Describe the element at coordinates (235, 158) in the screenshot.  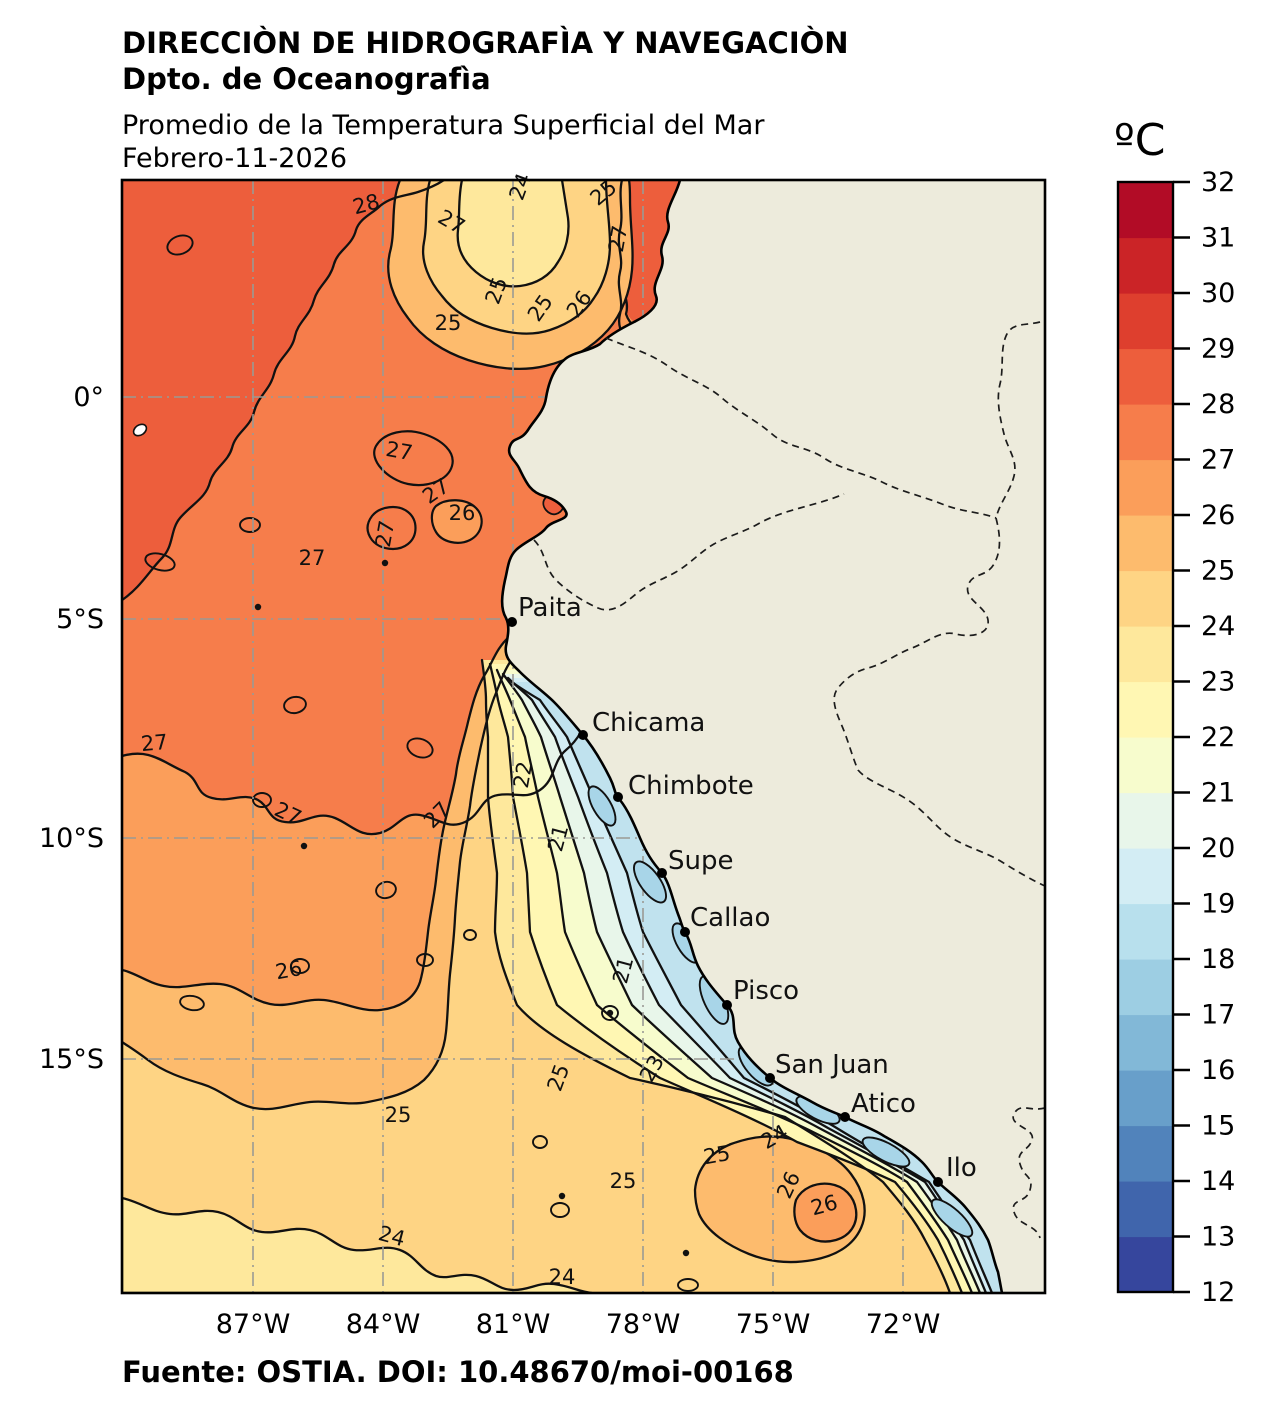
I see `map-date: Febrero-11-2026` at that location.